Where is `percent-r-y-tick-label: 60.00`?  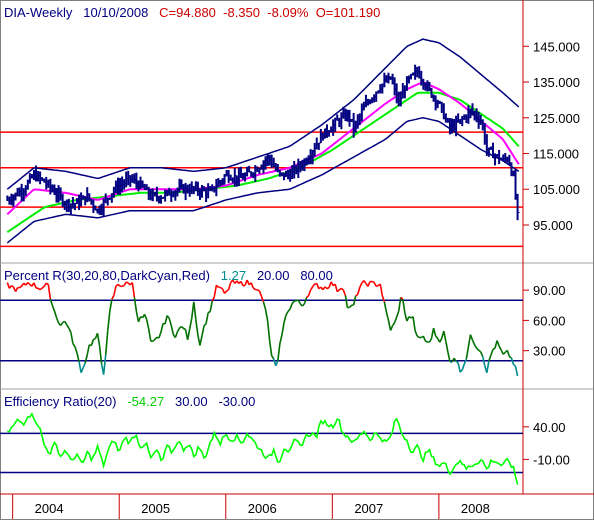
percent-r-y-tick-label: 60.00 is located at coordinates (549, 320).